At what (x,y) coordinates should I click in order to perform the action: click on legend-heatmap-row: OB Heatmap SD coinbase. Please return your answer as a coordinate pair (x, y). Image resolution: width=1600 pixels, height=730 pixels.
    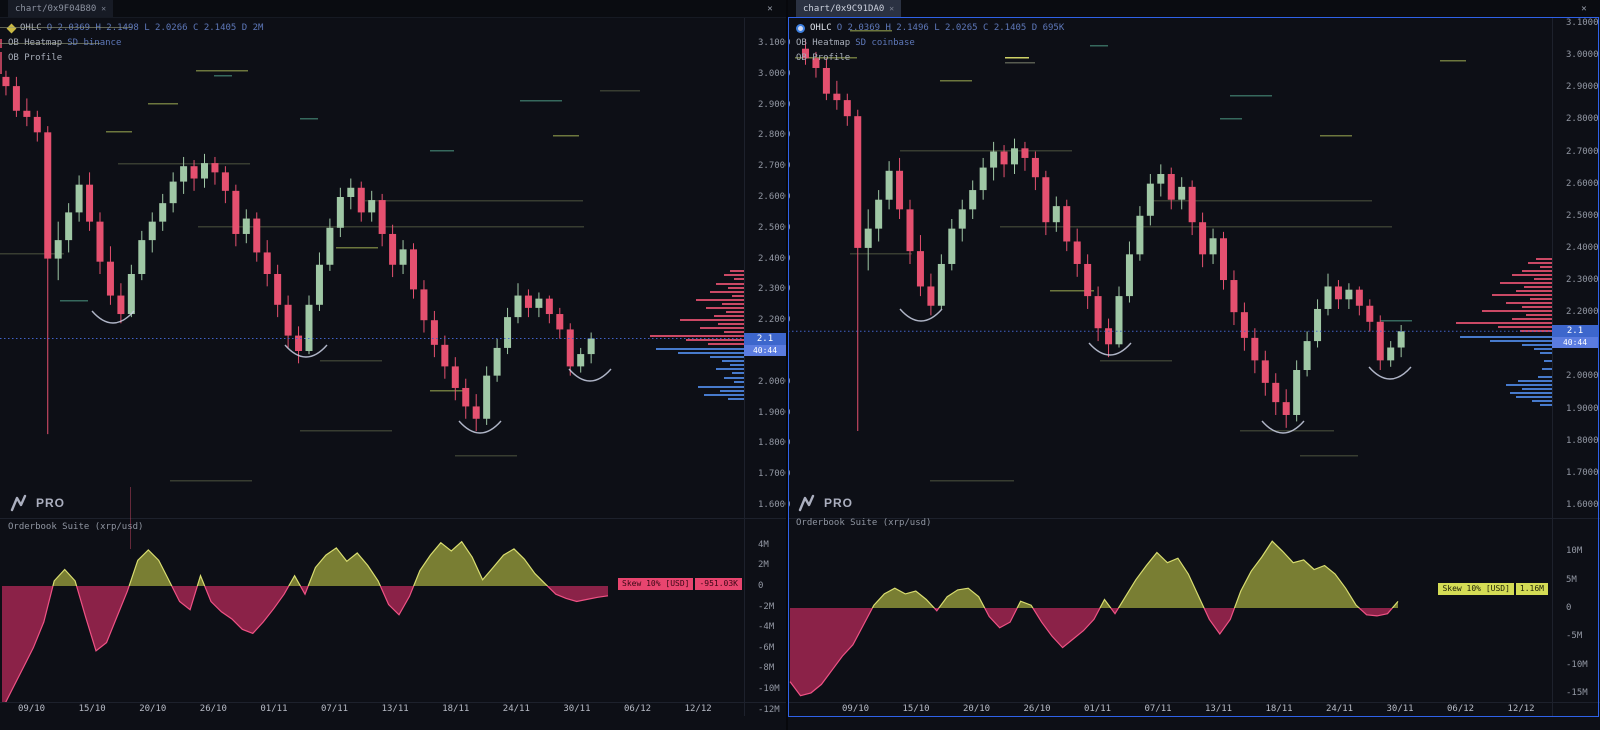
    Looking at the image, I should click on (930, 43).